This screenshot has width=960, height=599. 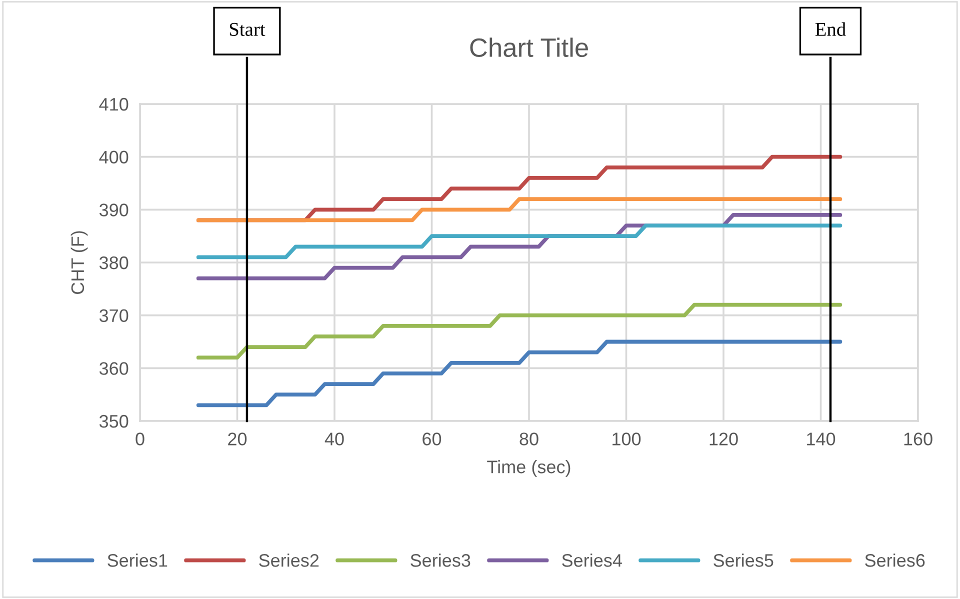 I want to click on legend-label: Series1, so click(x=138, y=560).